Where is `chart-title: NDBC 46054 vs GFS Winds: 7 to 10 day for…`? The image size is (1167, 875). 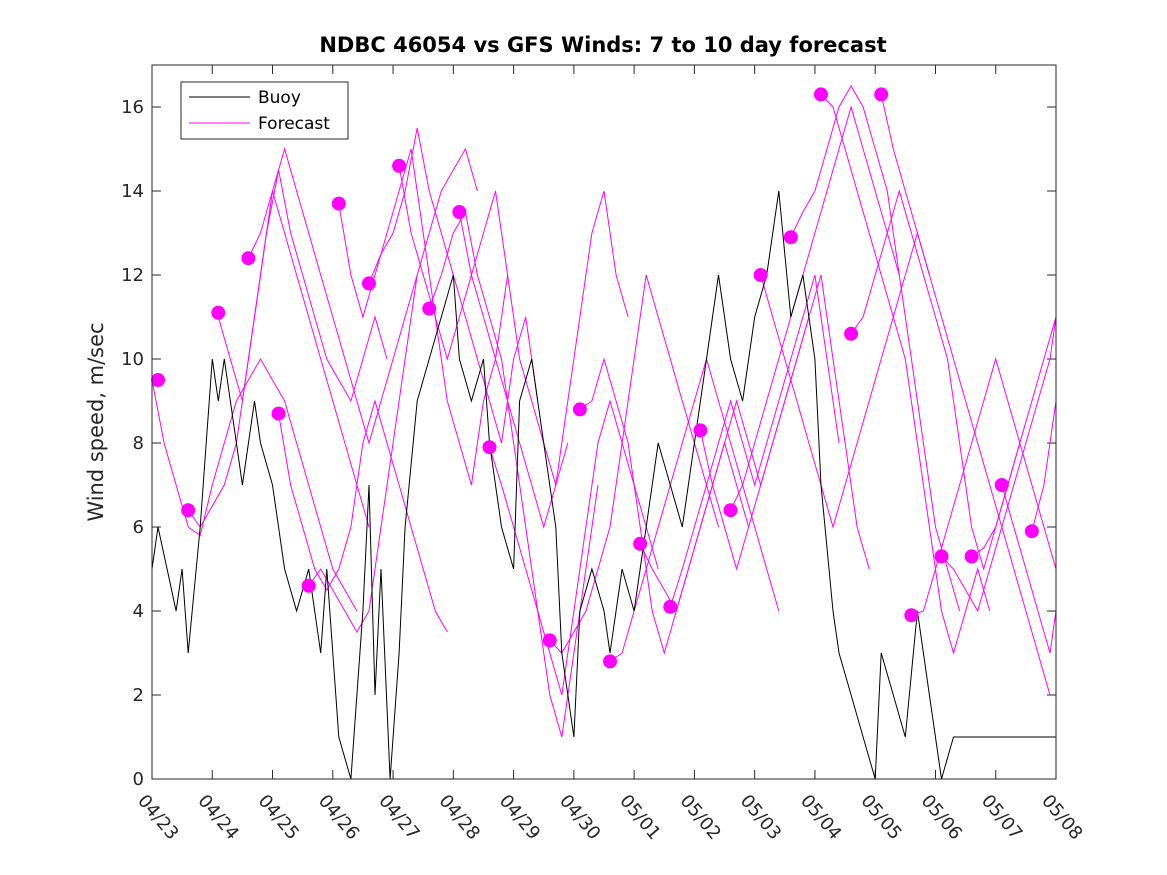 chart-title: NDBC 46054 vs GFS Winds: 7 to 10 day for… is located at coordinates (602, 45).